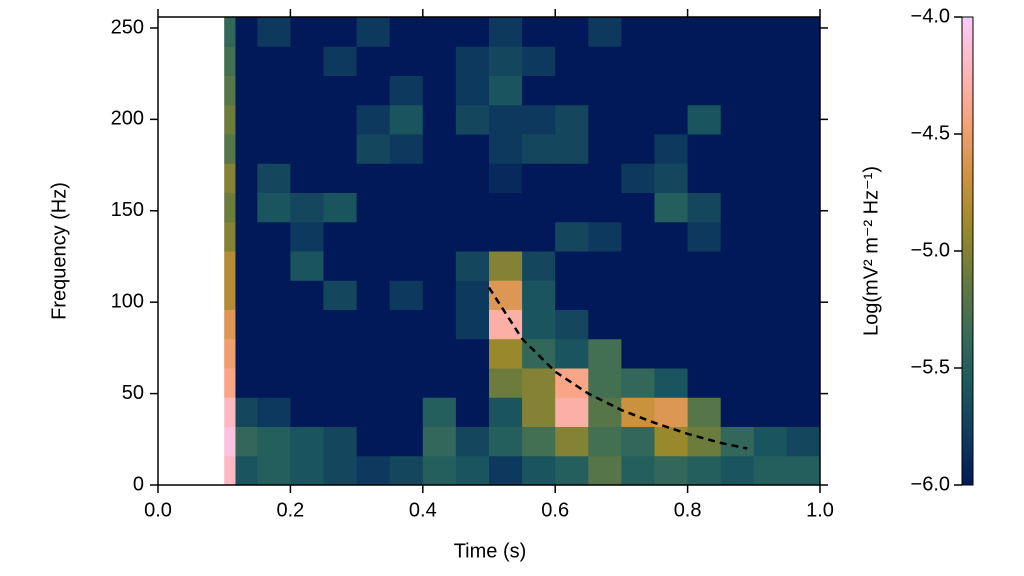  I want to click on x-tick-label: 0.8, so click(688, 510).